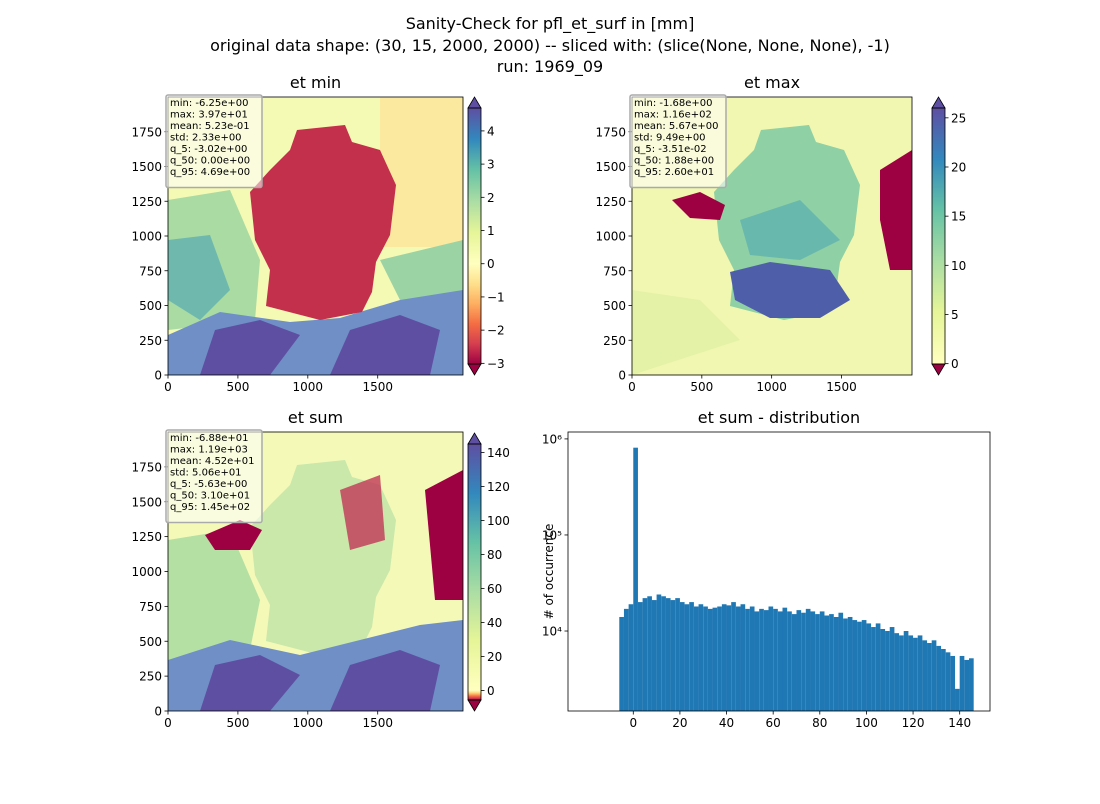  What do you see at coordinates (726, 723) in the screenshot?
I see `x-tick-label: 40` at bounding box center [726, 723].